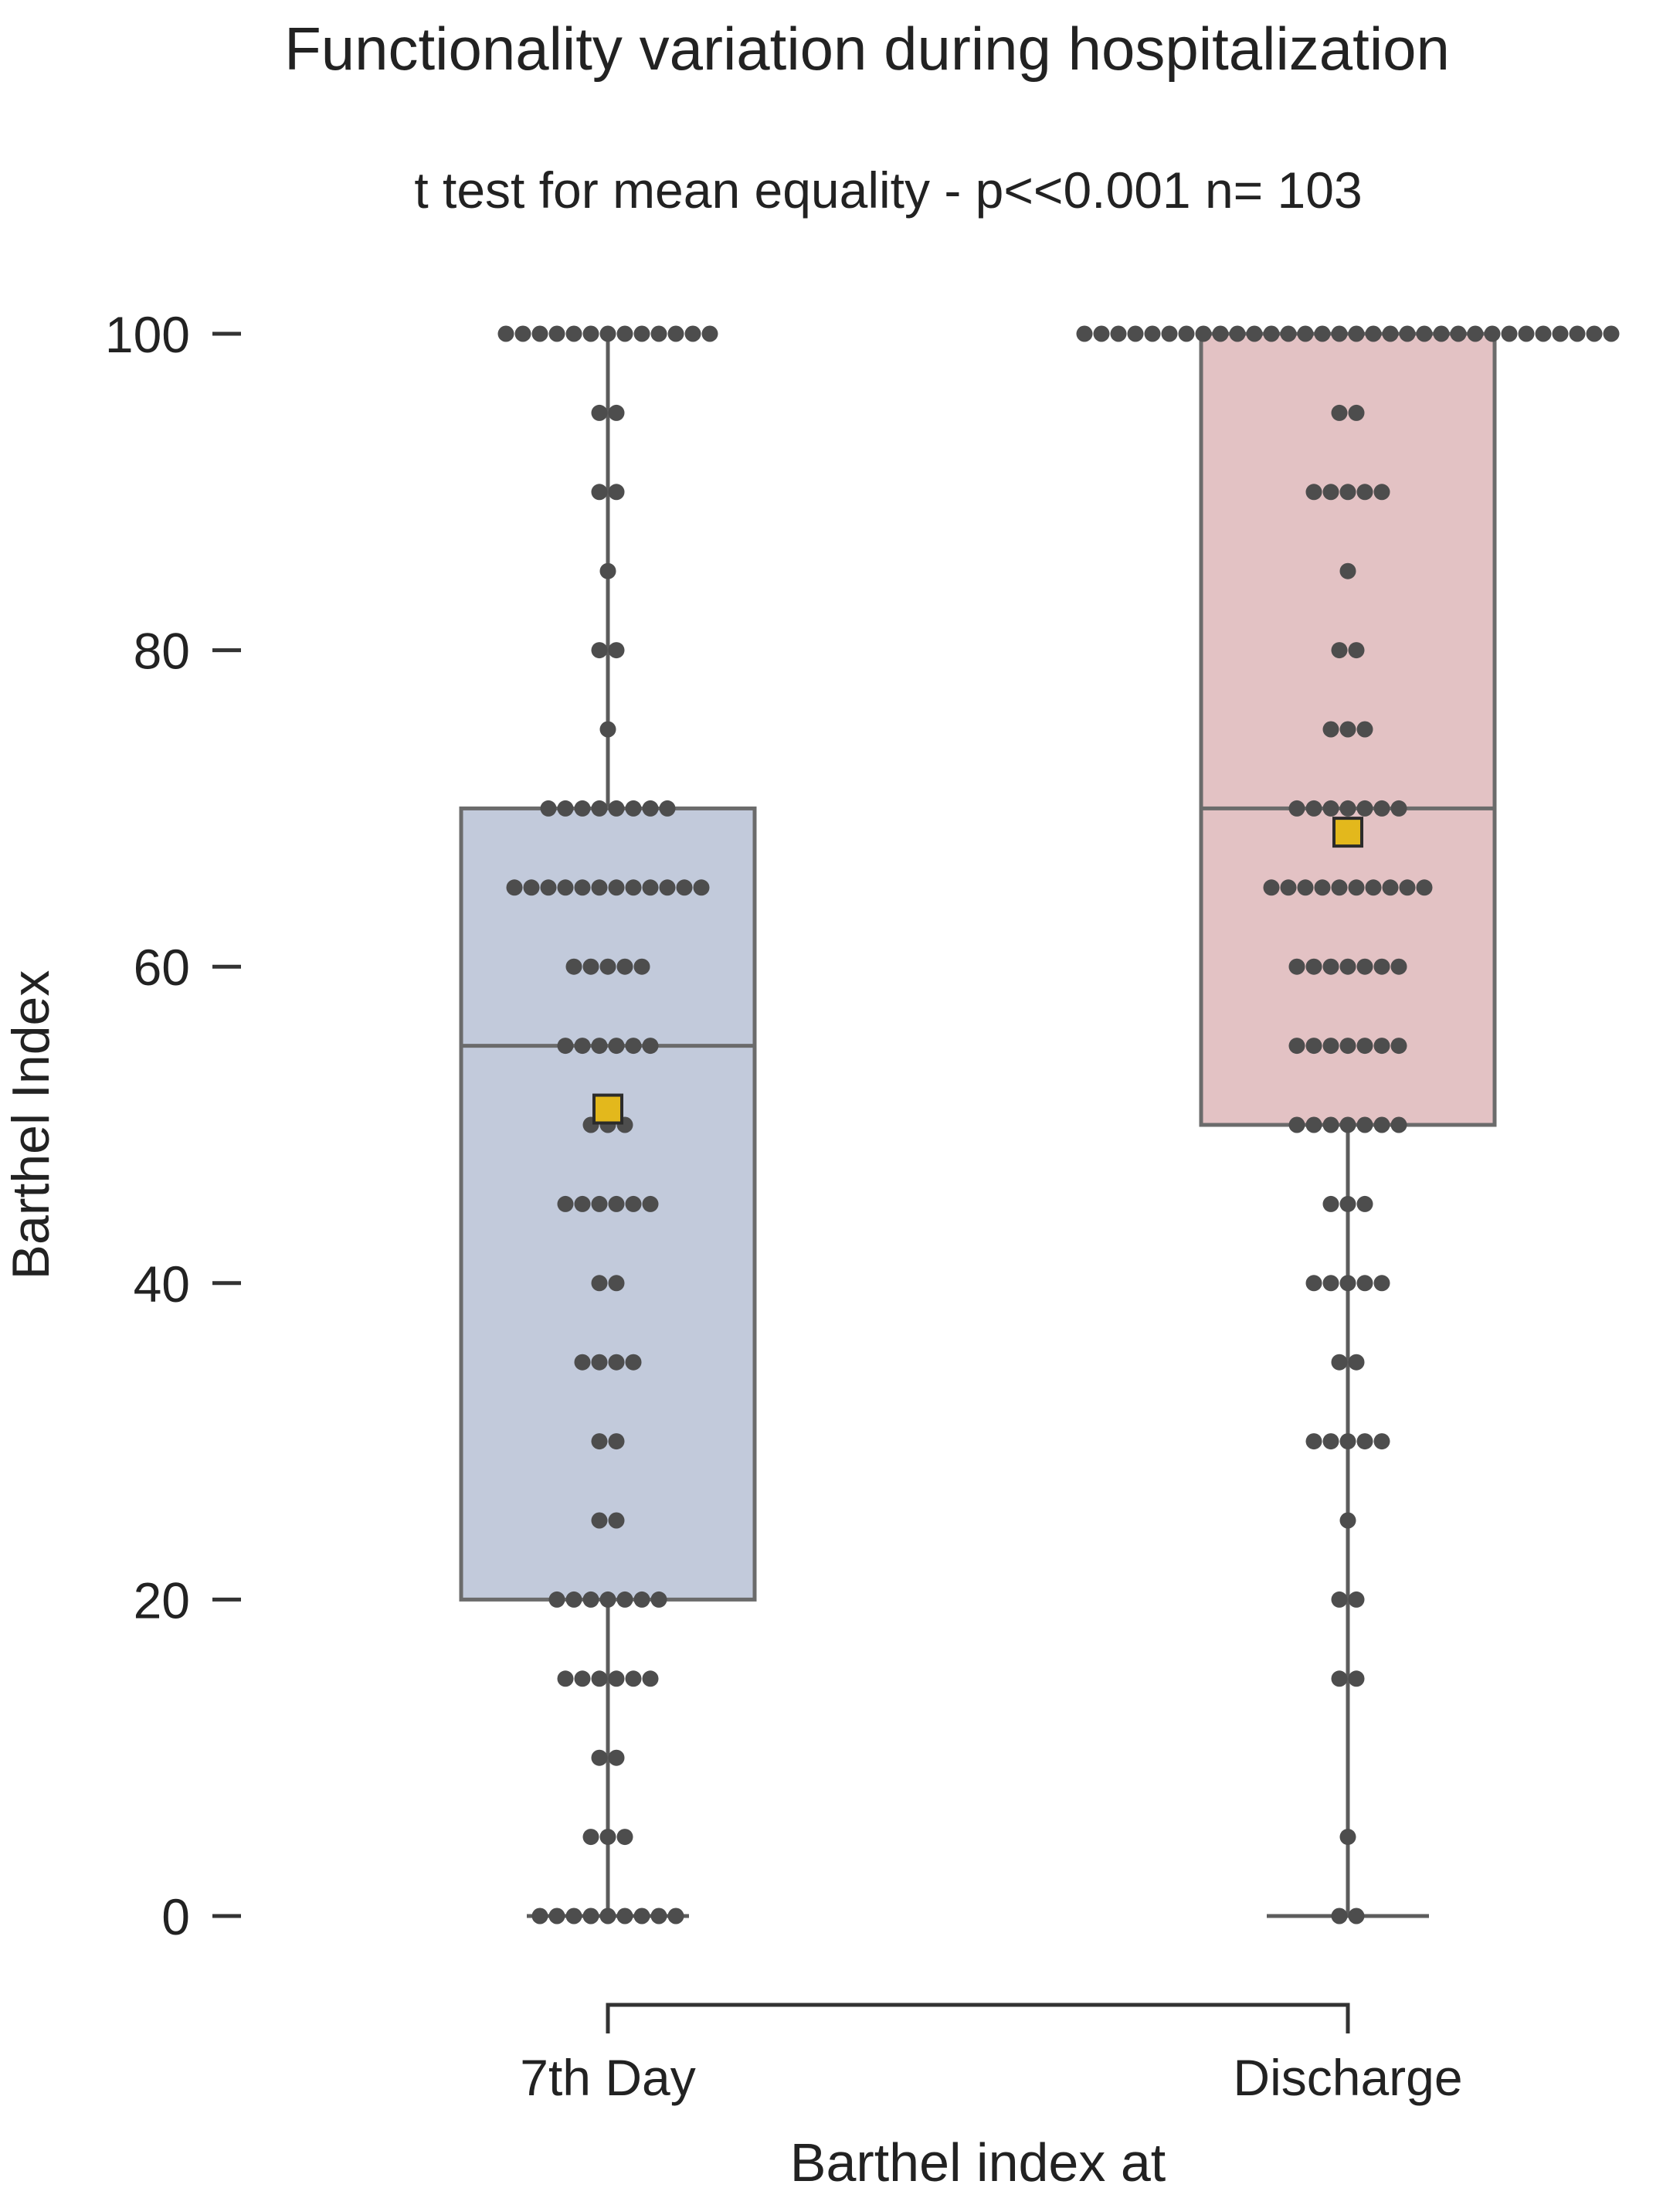 The width and height of the screenshot is (1680, 2198). Describe the element at coordinates (1347, 2077) in the screenshot. I see `x-tick-label: Discharge` at that location.